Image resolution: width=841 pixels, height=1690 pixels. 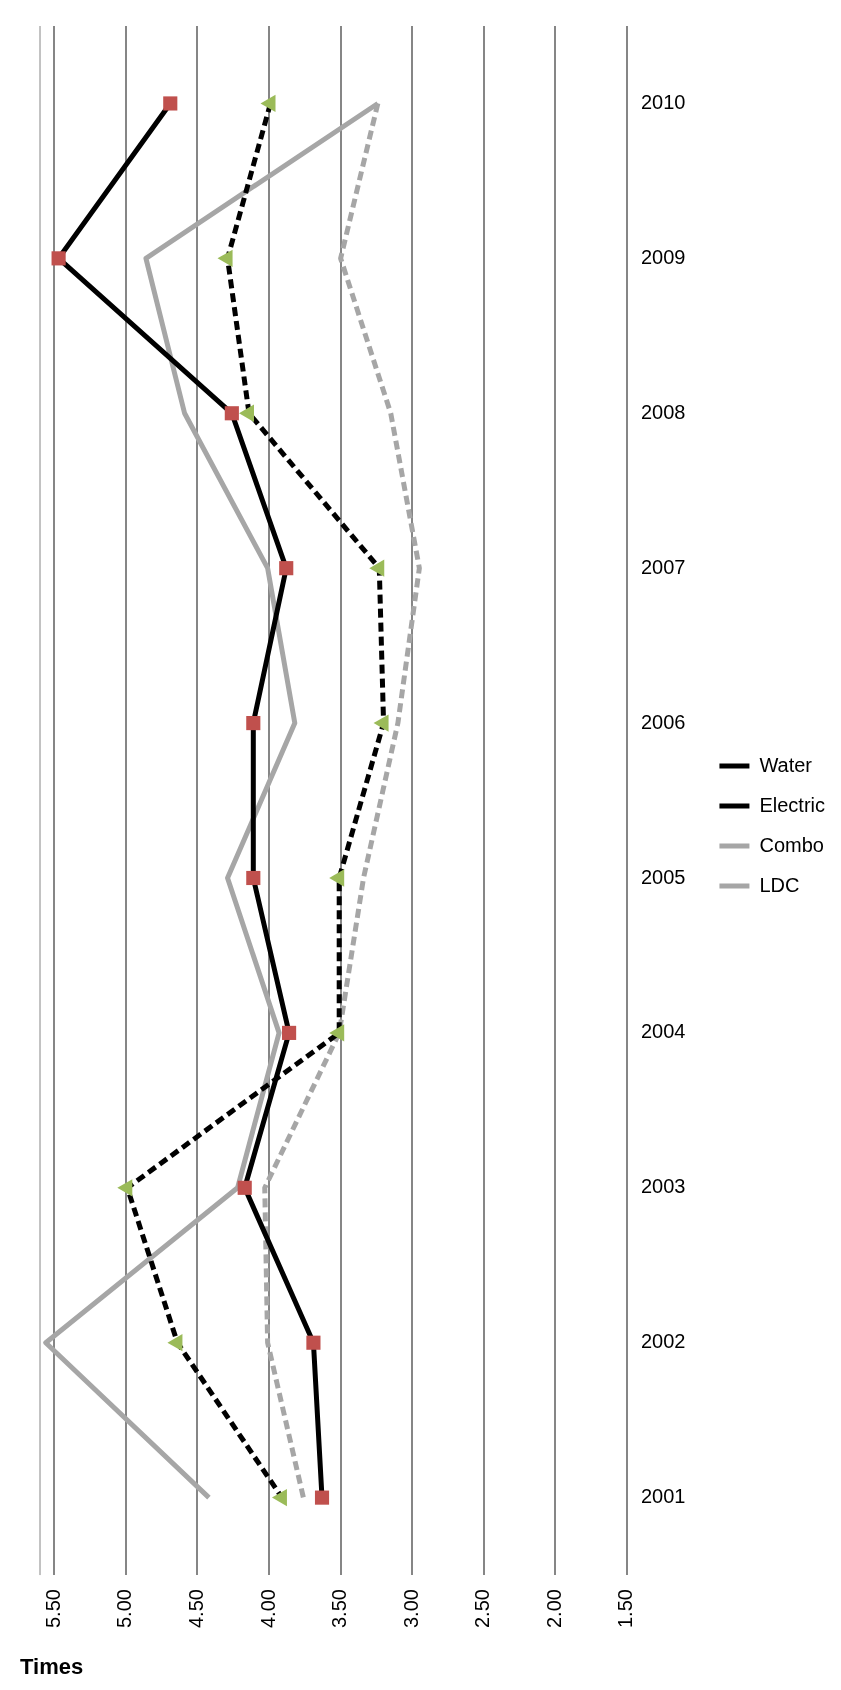 I want to click on x-tick-label: 2.50, so click(x=482, y=1609).